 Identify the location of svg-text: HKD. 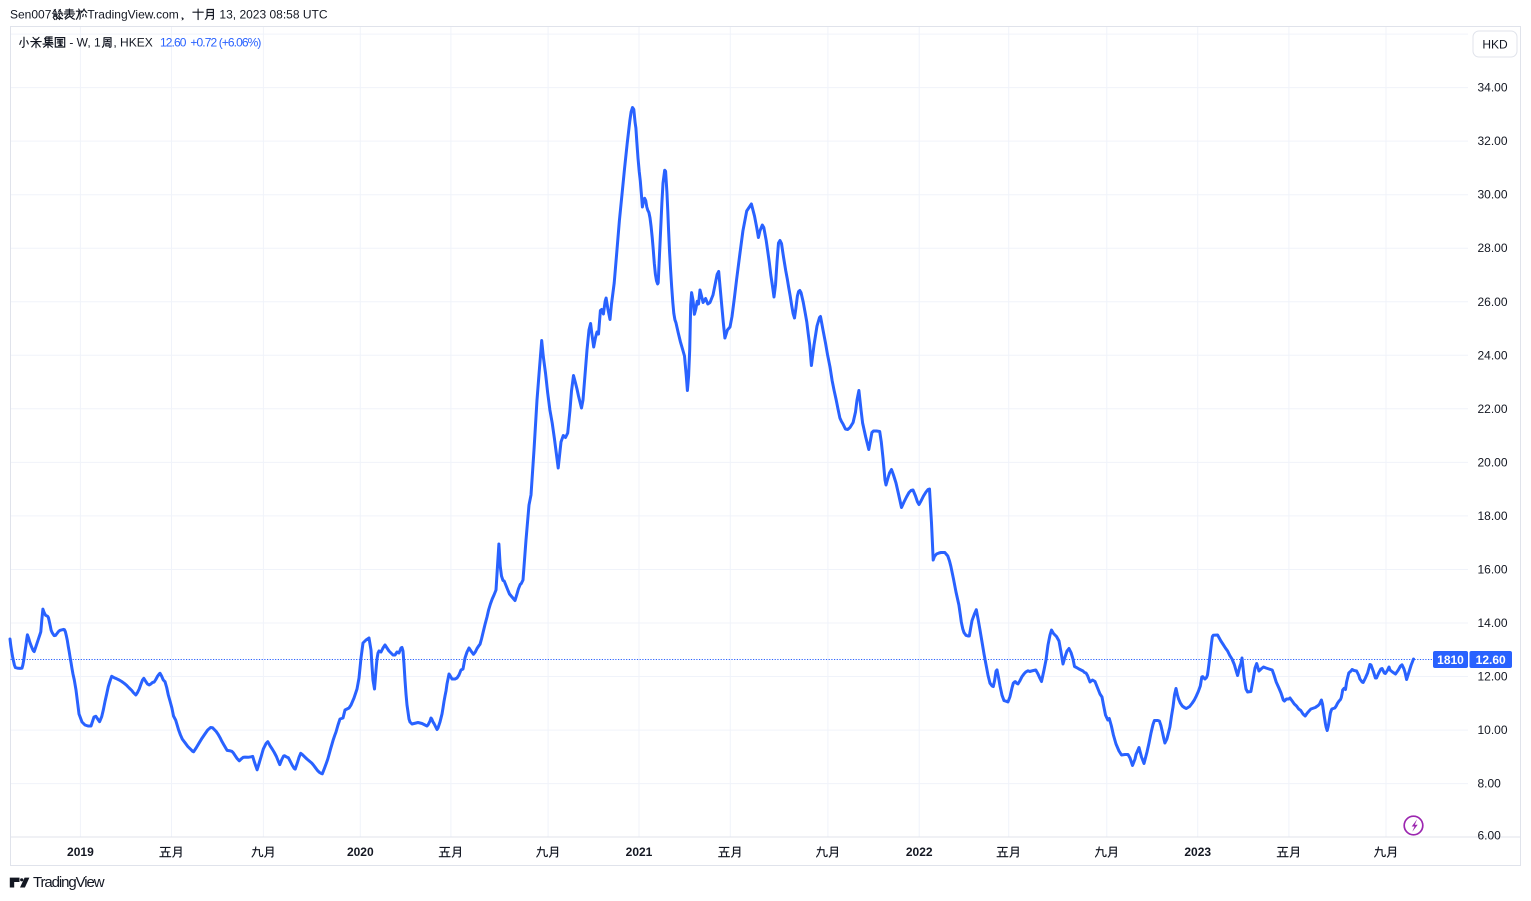
(1495, 45).